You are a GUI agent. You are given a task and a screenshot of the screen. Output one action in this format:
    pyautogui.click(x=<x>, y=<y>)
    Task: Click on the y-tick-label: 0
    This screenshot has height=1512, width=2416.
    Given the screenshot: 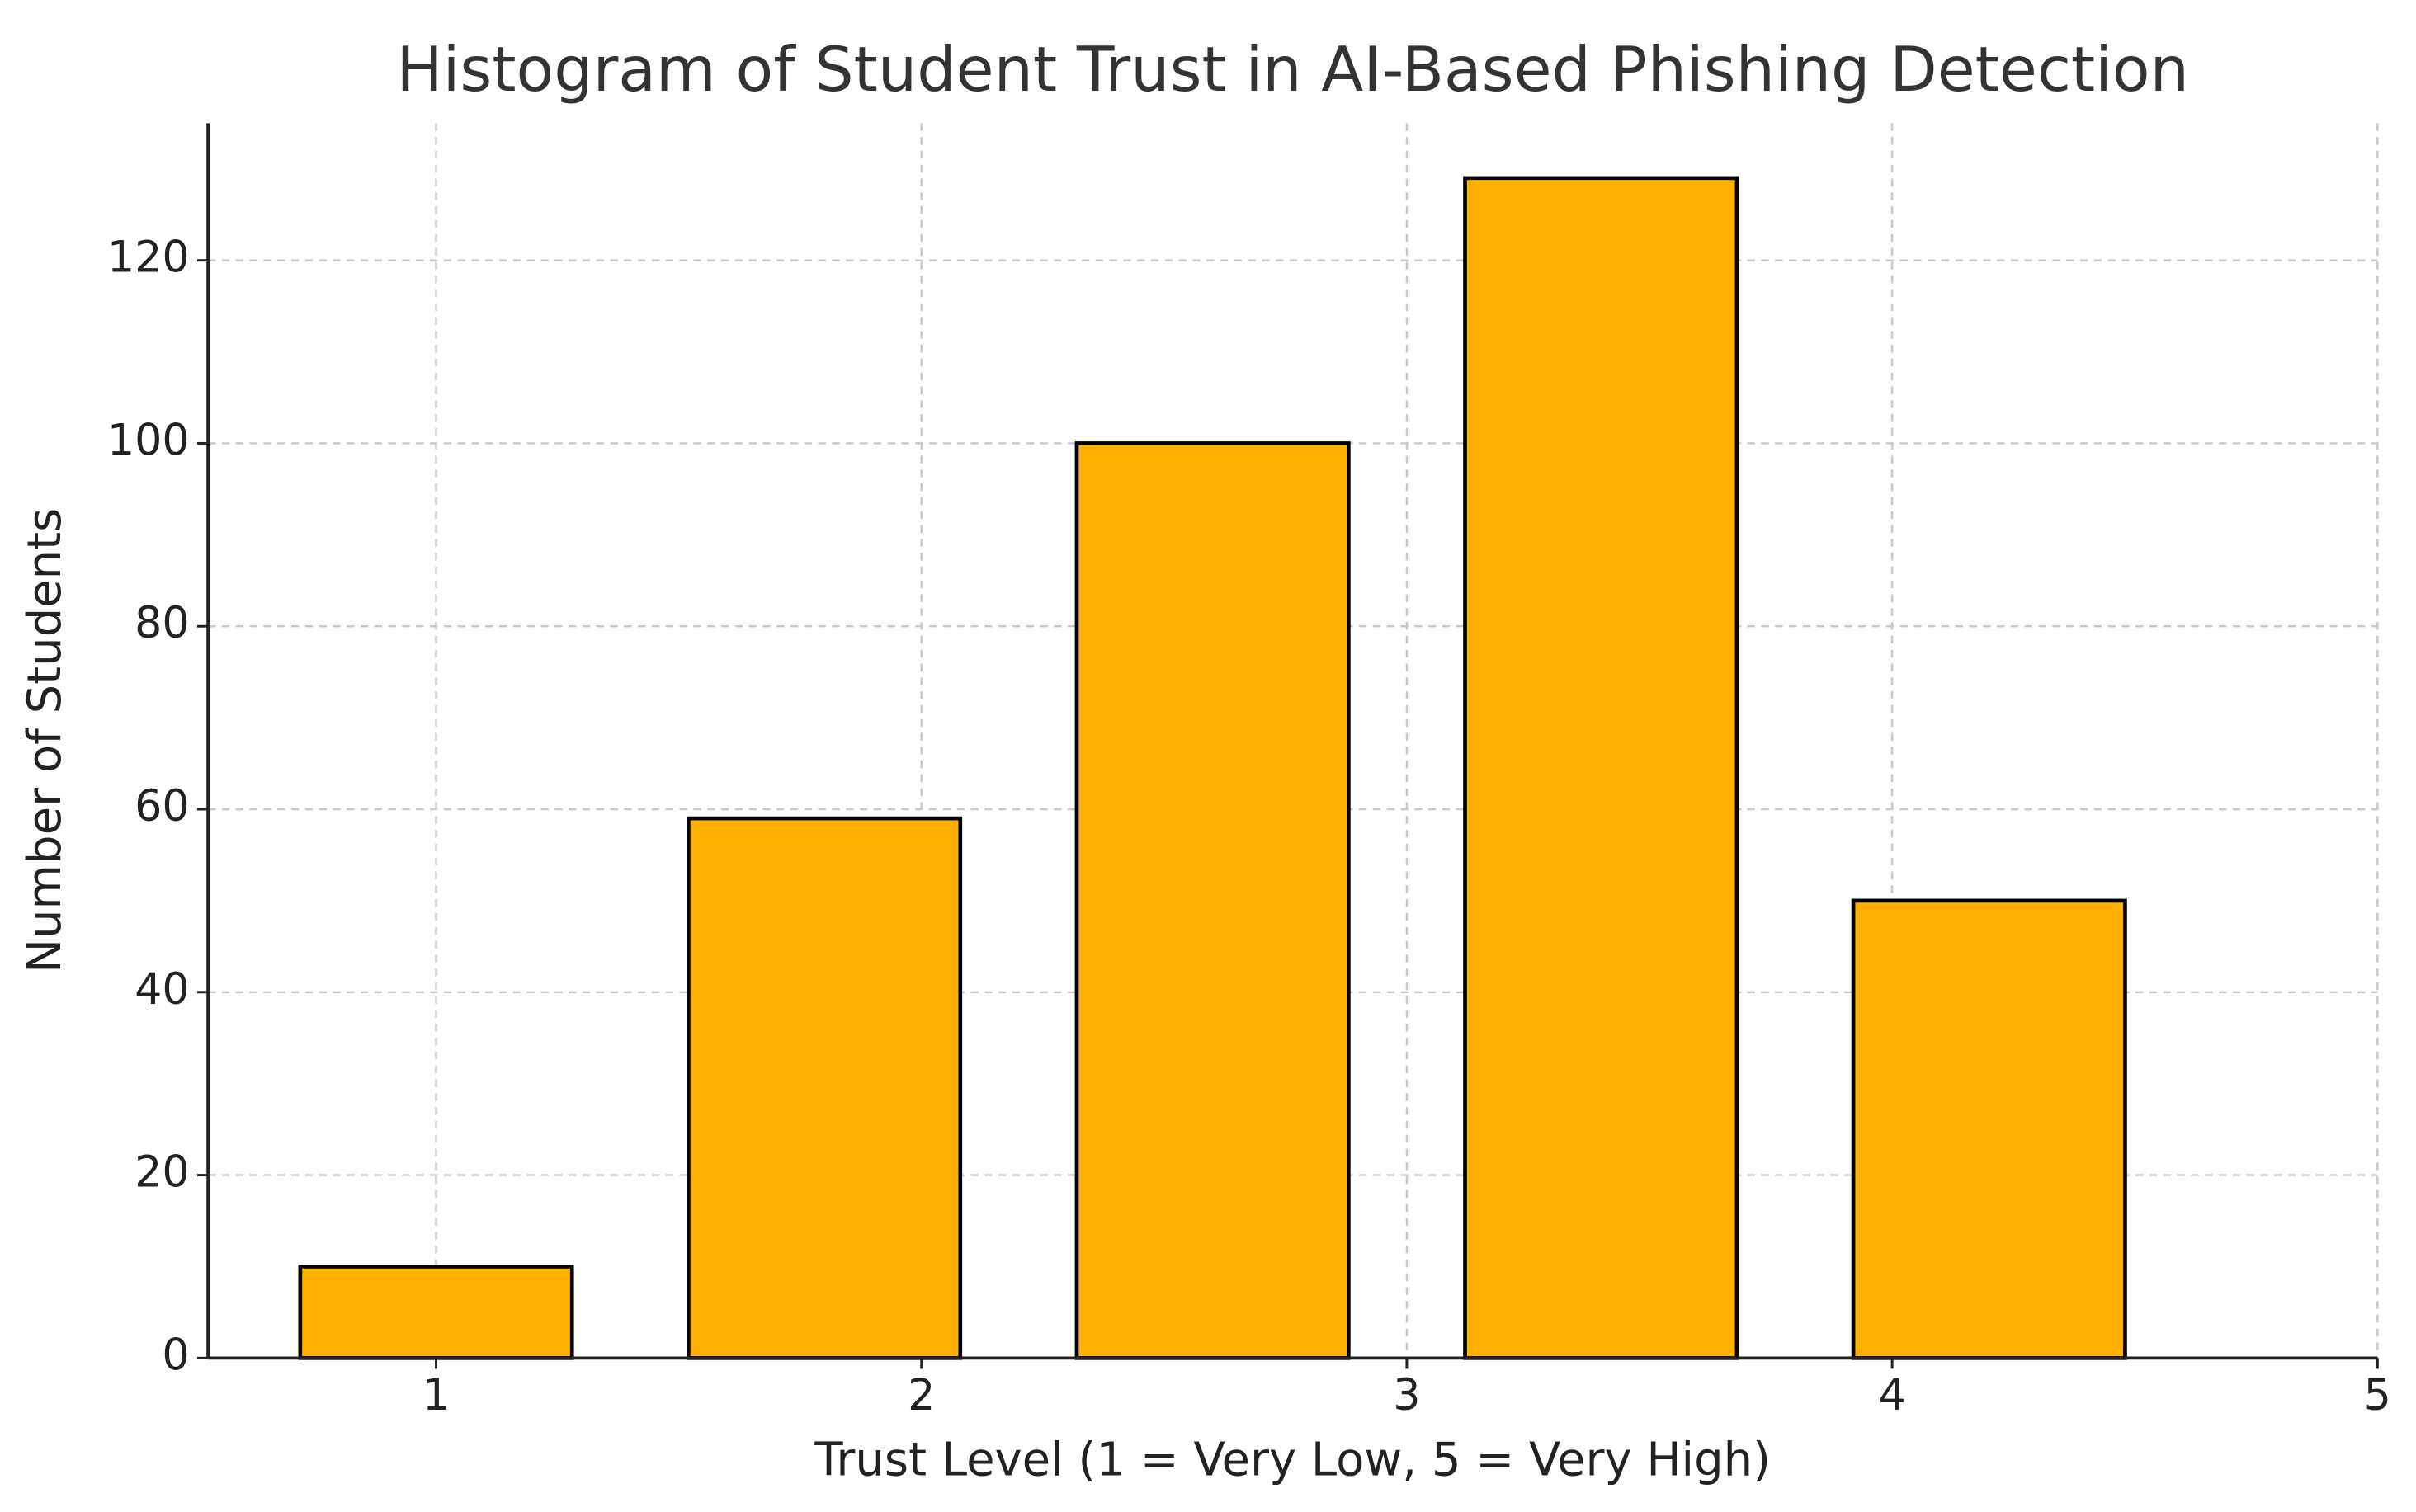 What is the action you would take?
    pyautogui.click(x=175, y=1355)
    